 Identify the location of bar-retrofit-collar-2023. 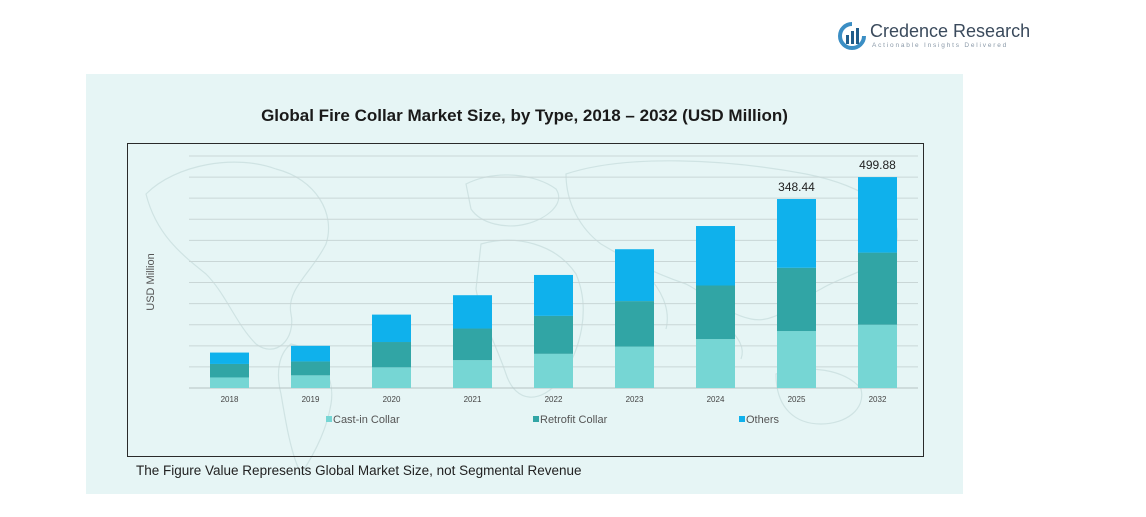
(634, 324).